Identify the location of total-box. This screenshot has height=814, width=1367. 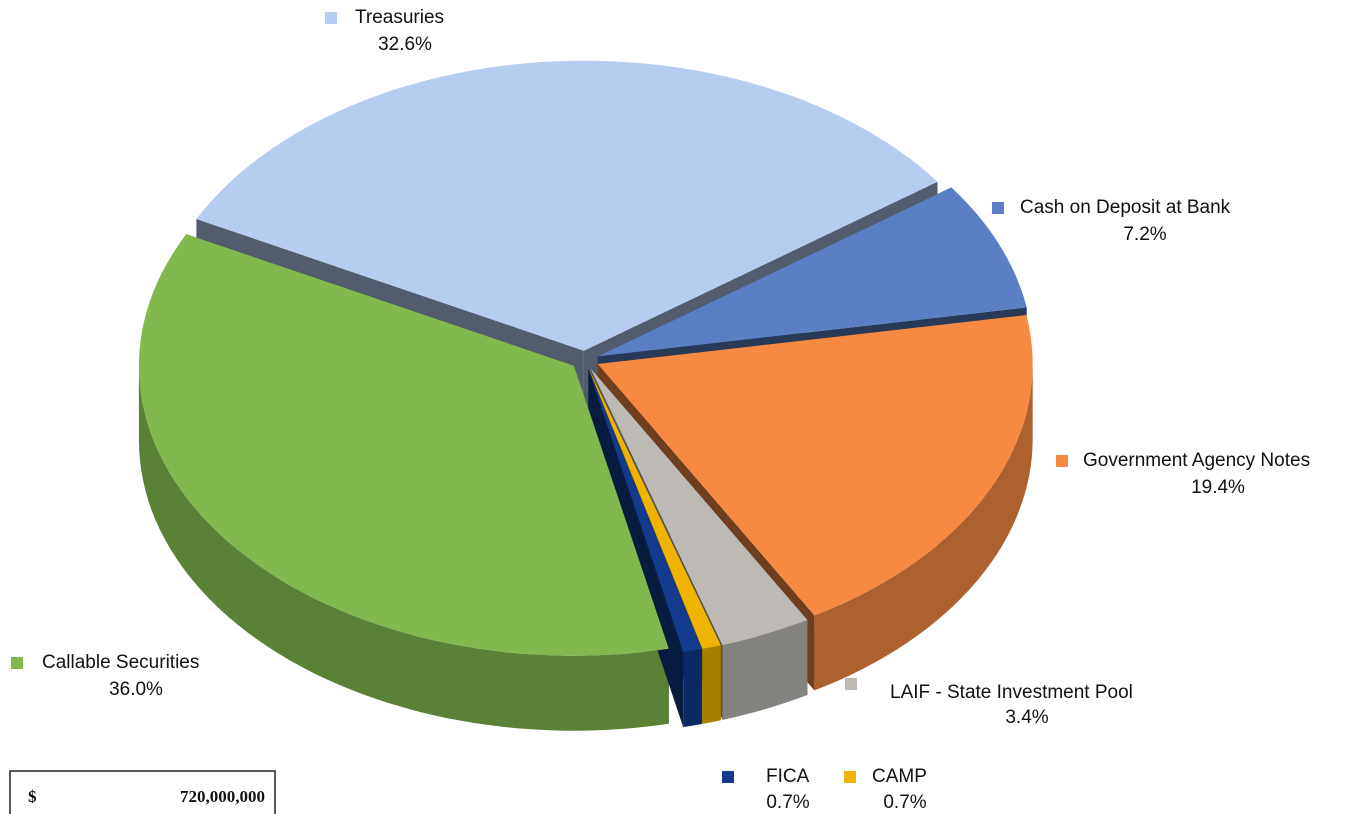
(142, 792).